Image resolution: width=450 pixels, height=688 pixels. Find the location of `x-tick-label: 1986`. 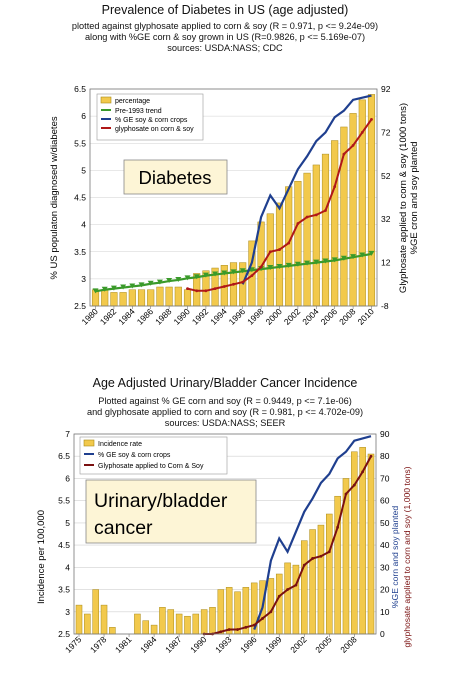

x-tick-label: 1986 is located at coordinates (145, 316).